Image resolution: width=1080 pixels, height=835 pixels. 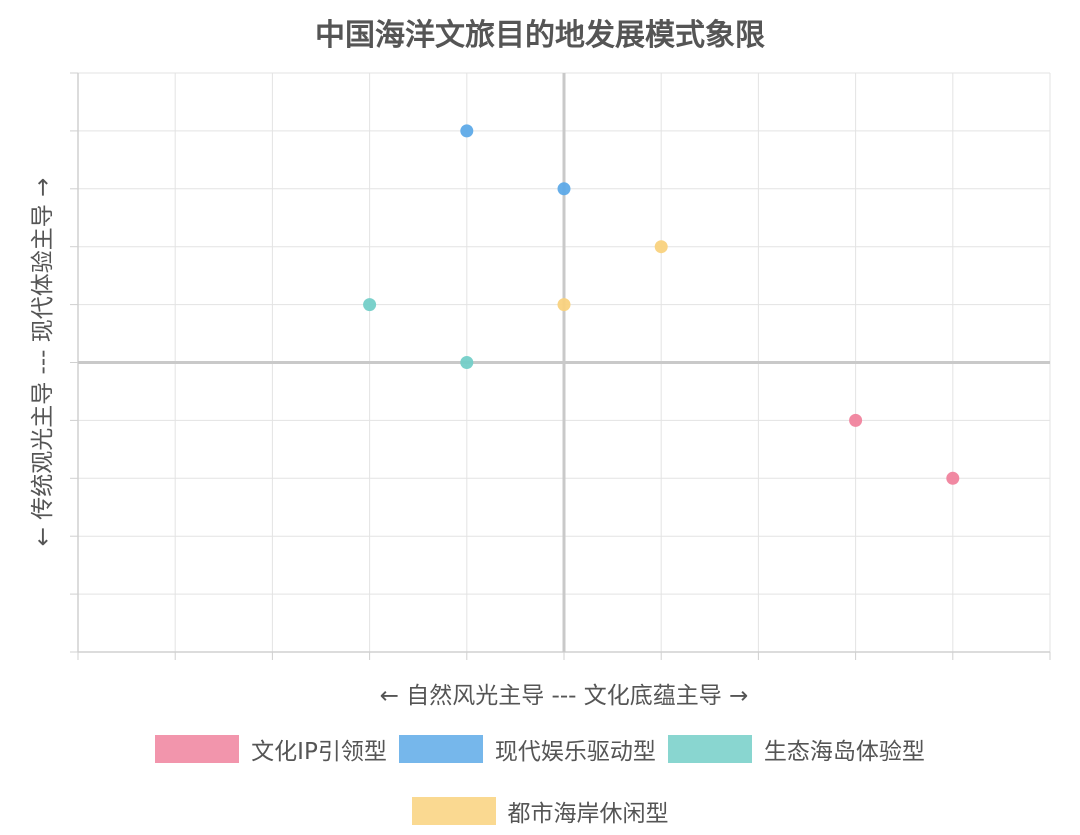 I want to click on legend-item: 现代娱乐驱动型, so click(x=527, y=749).